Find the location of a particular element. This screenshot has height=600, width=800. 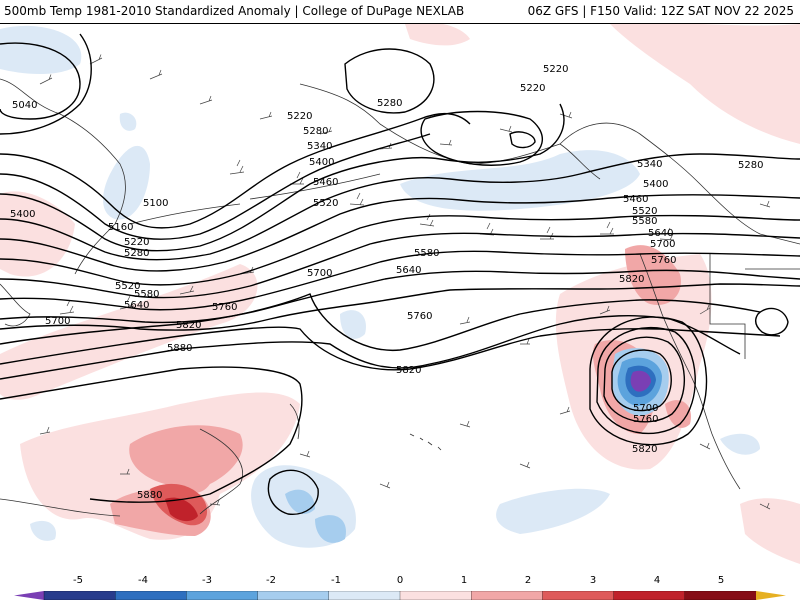

contour-label: 5880 is located at coordinates (179, 348).